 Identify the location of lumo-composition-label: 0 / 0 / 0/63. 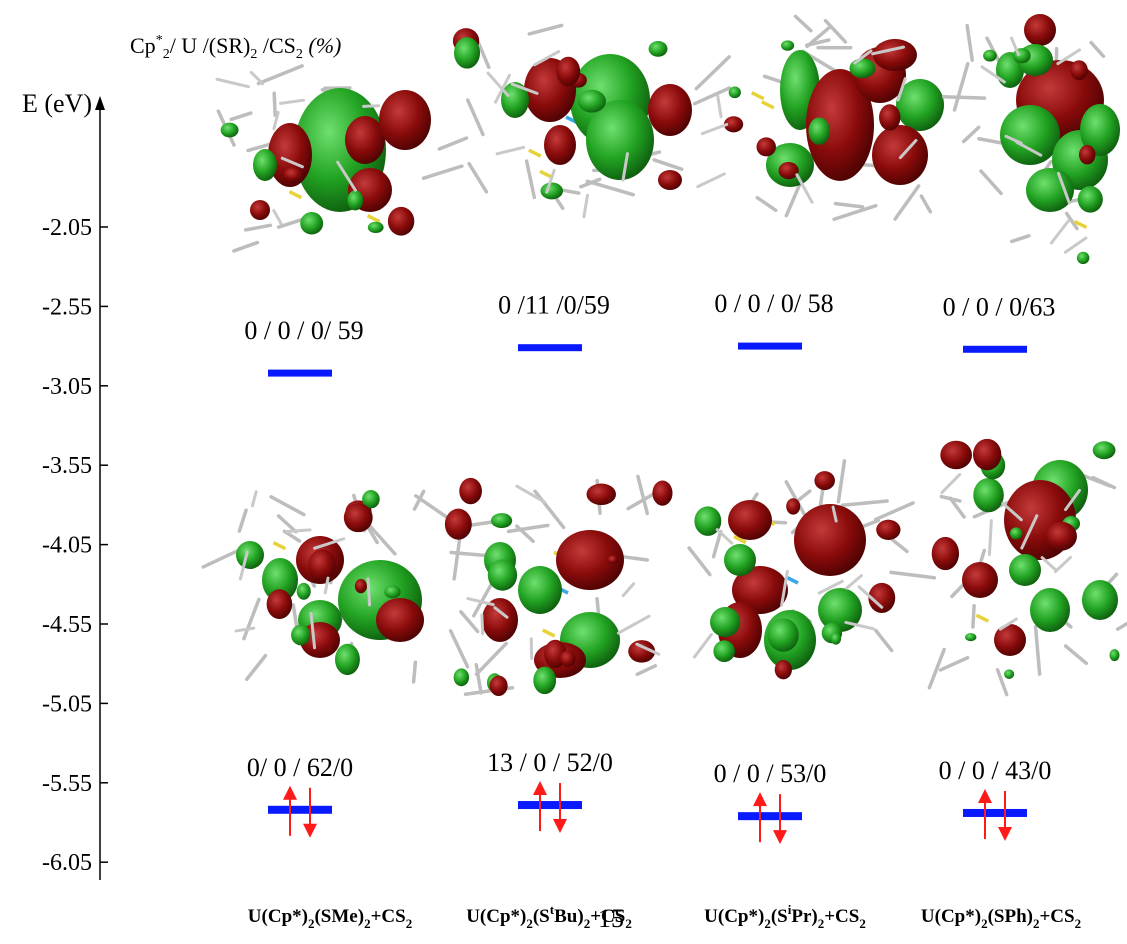
(999, 306).